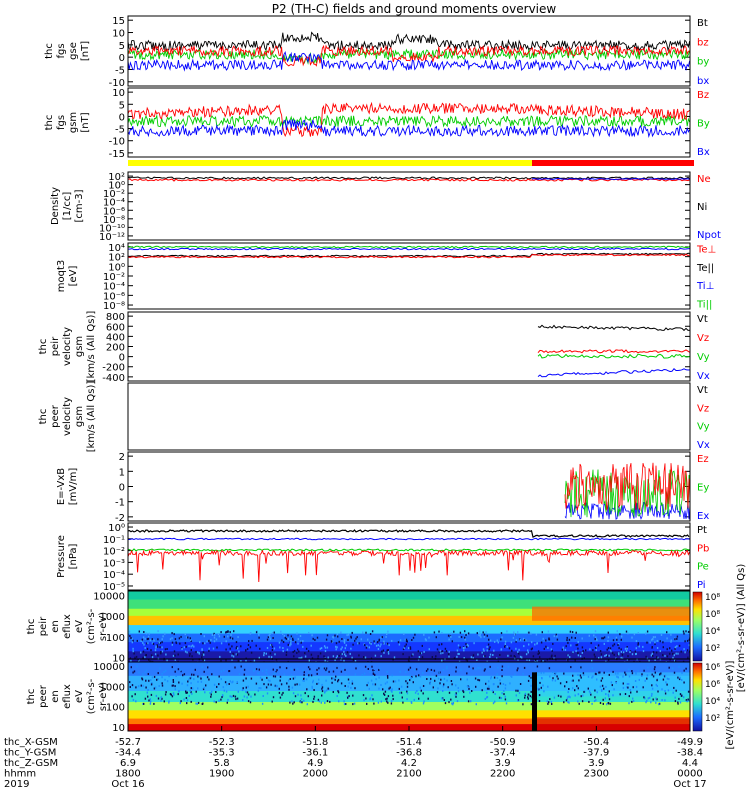 The image size is (750, 800). Describe the element at coordinates (222, 742) in the screenshot. I see `xaxis-value: -52.3` at that location.